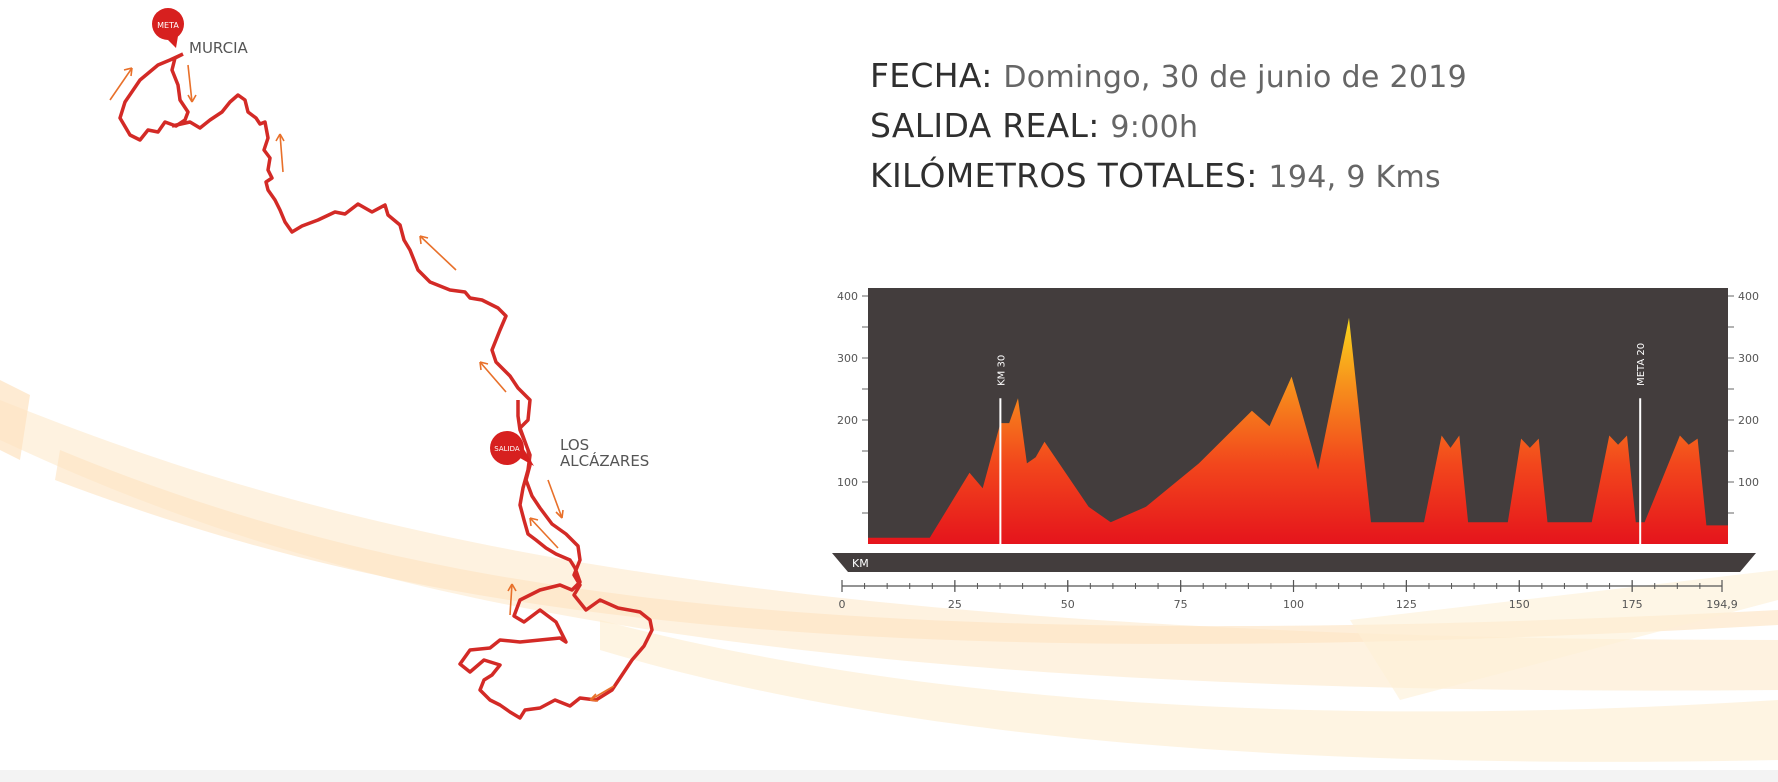  Describe the element at coordinates (1748, 296) in the screenshot. I see `y-tick-label-right: 400` at that location.